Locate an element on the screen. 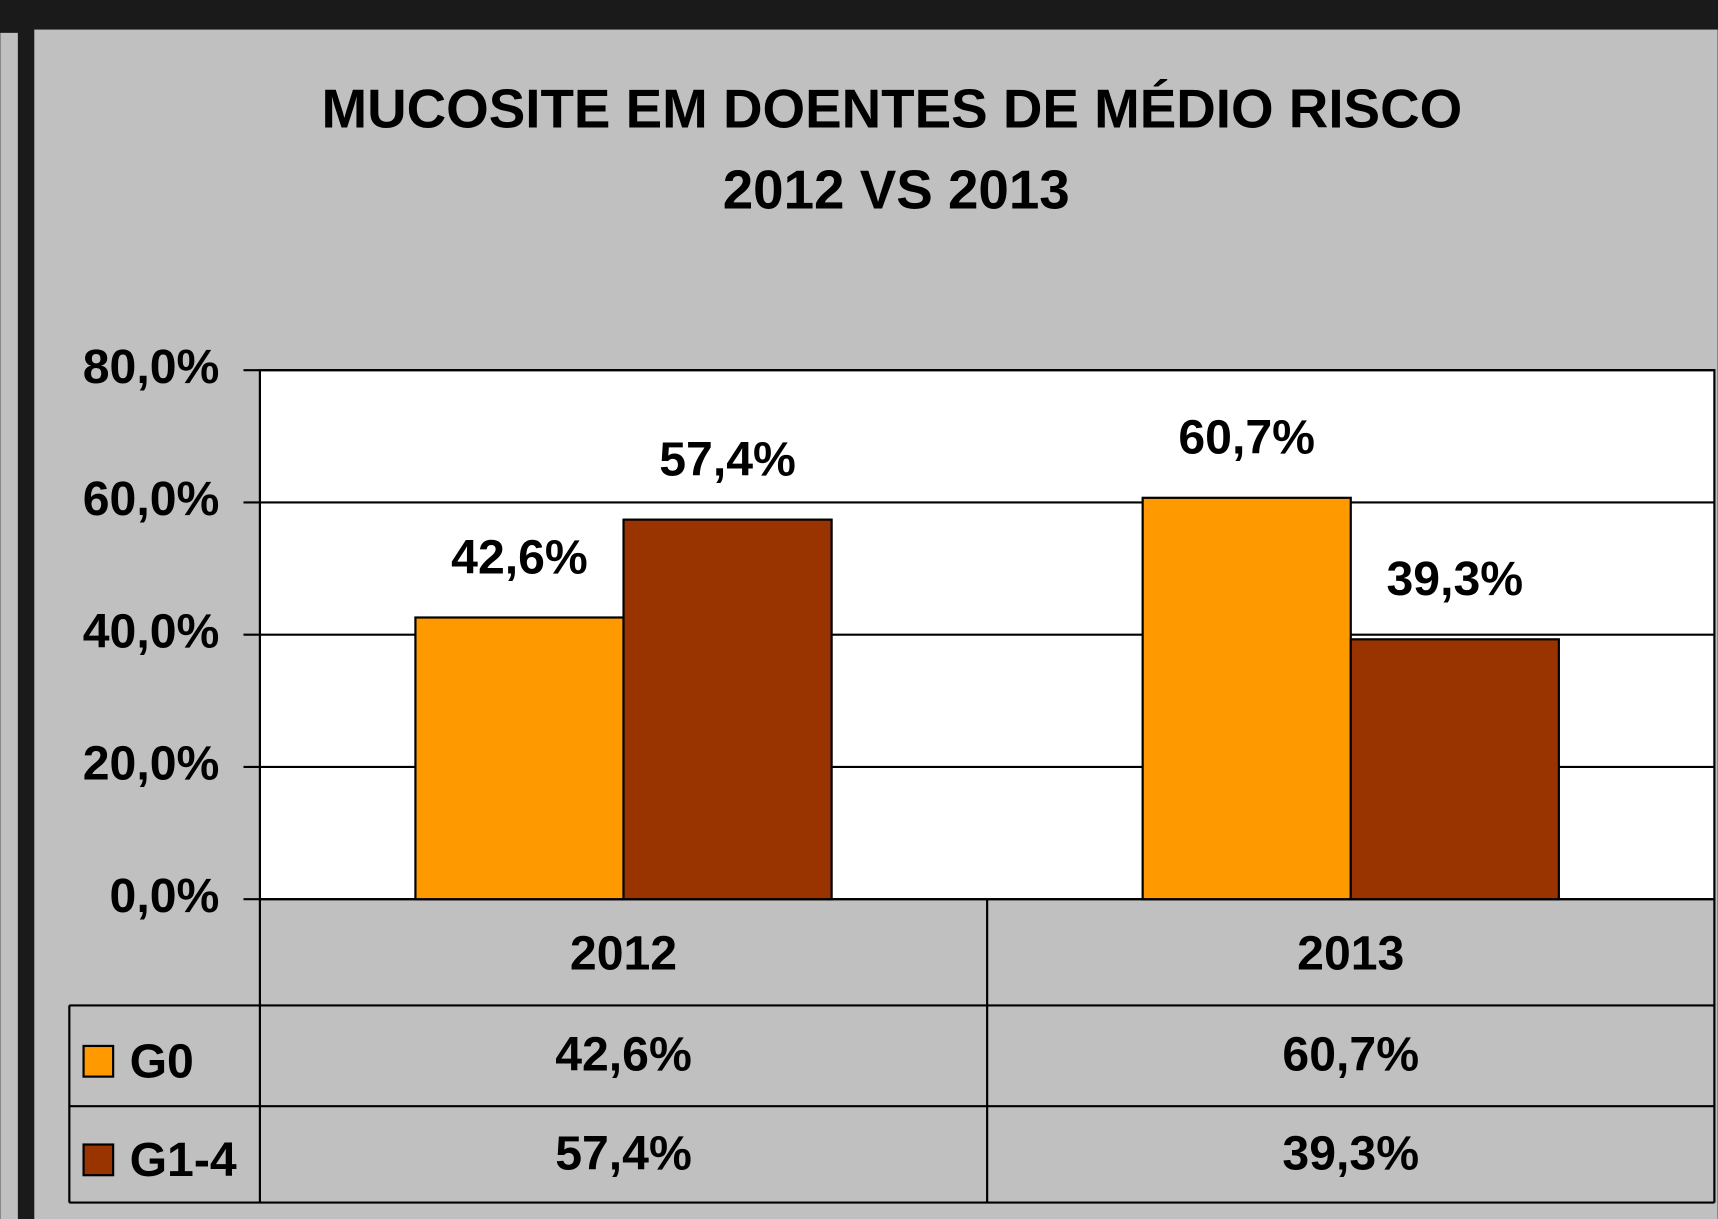 The image size is (1718, 1219). y-tick-label: 60,0% is located at coordinates (151, 499).